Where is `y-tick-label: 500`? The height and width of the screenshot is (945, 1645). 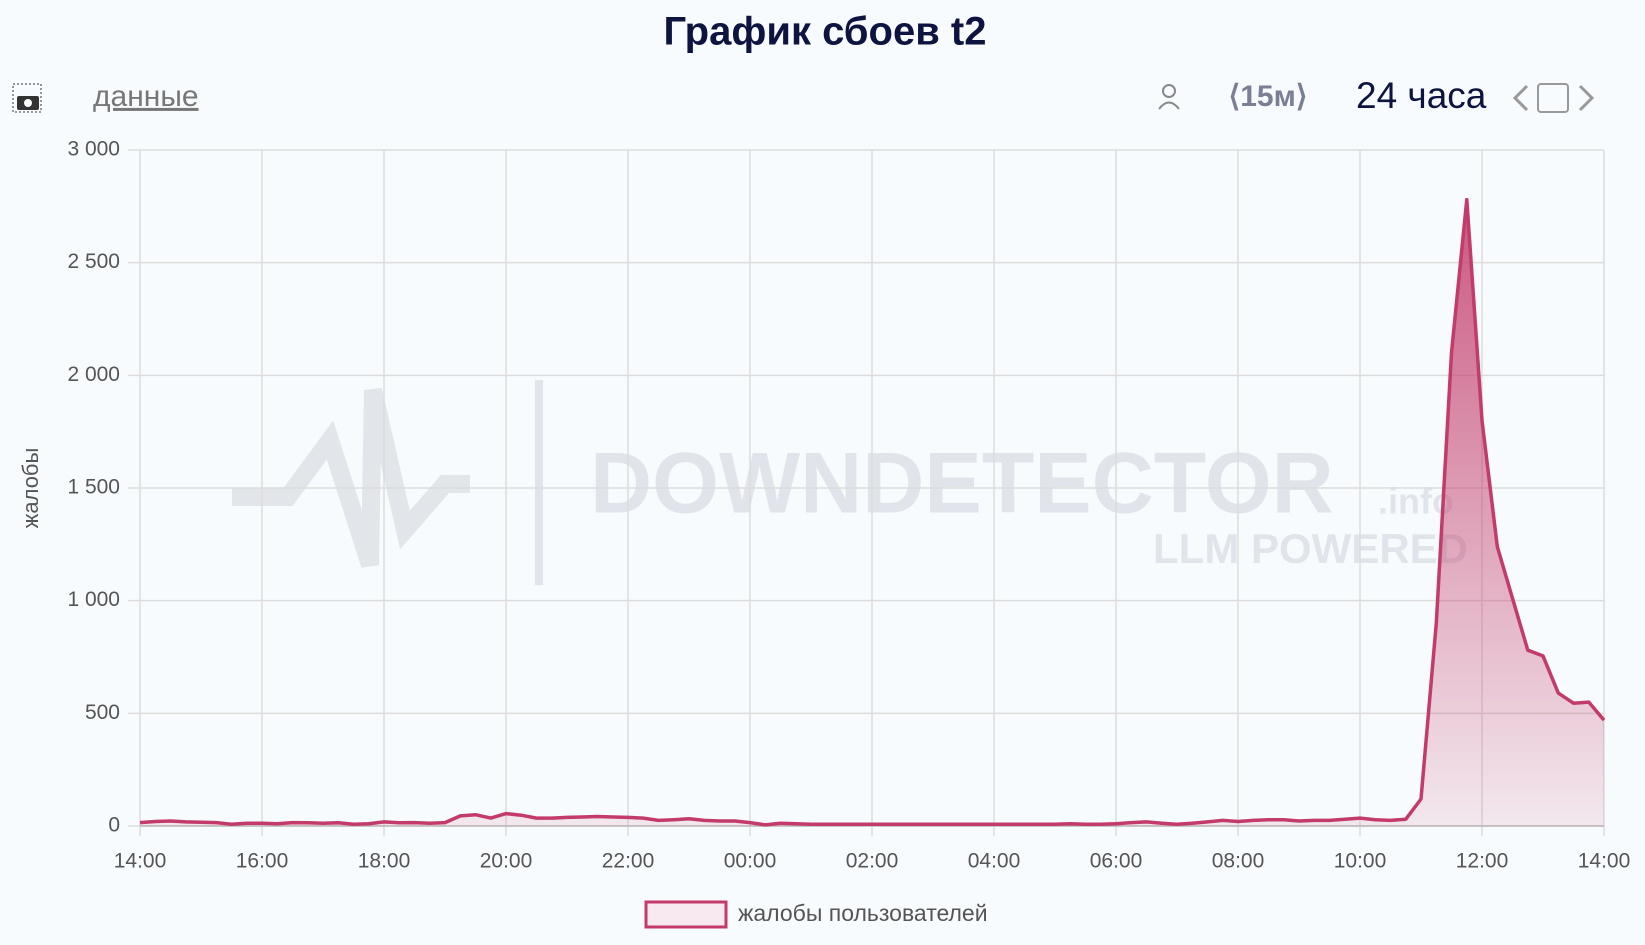 y-tick-label: 500 is located at coordinates (102, 712).